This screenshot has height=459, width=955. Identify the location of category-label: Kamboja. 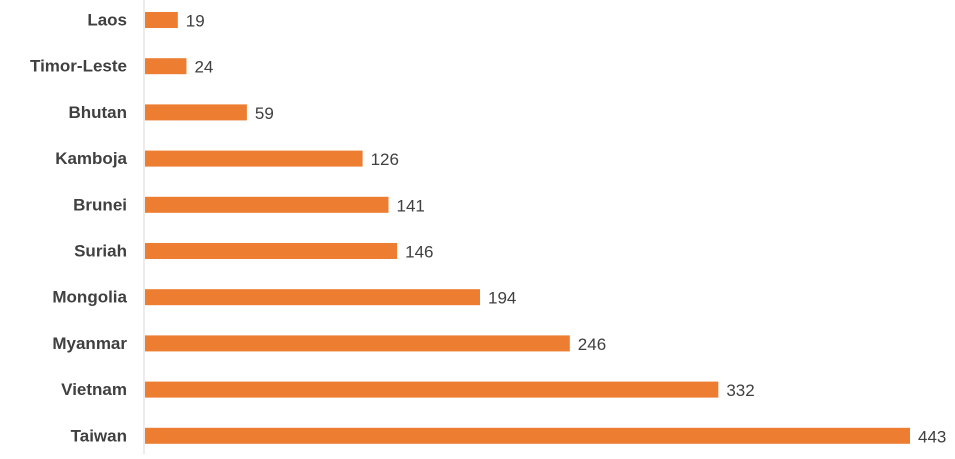
(91, 158).